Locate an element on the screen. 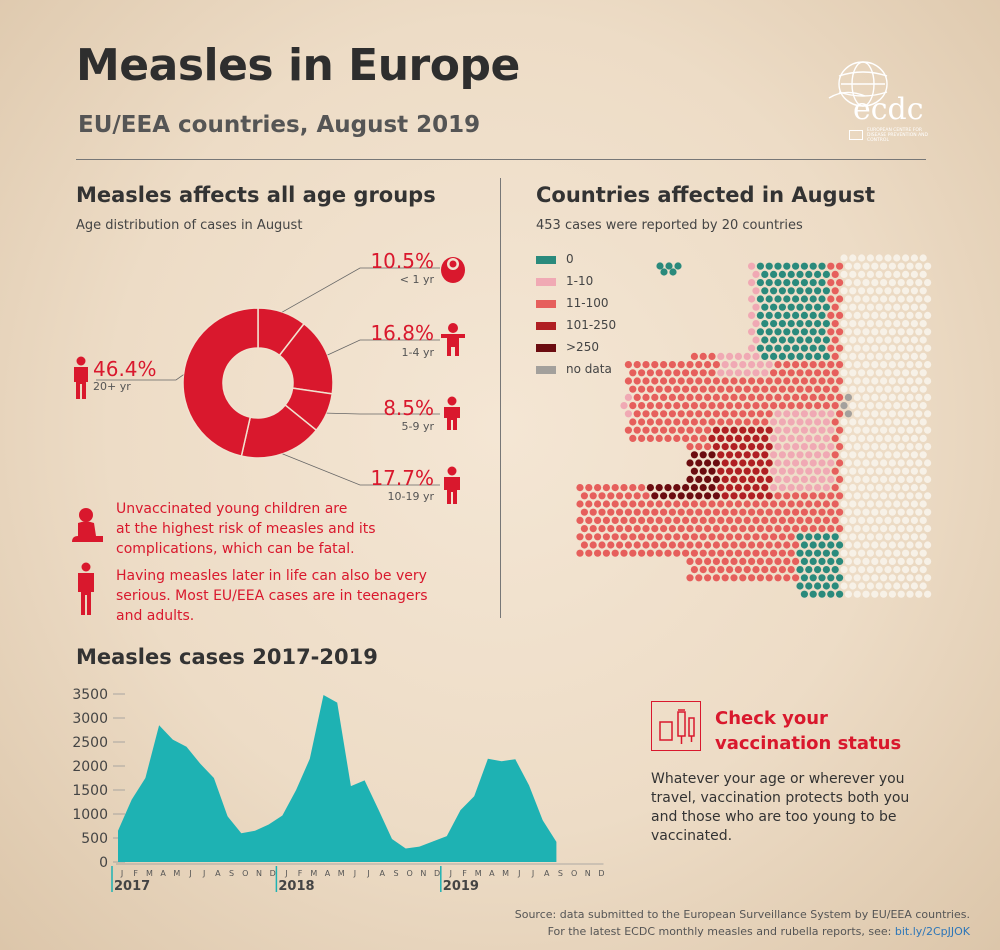 This screenshot has width=1000, height=950. baby-icon is located at coordinates (453, 270).